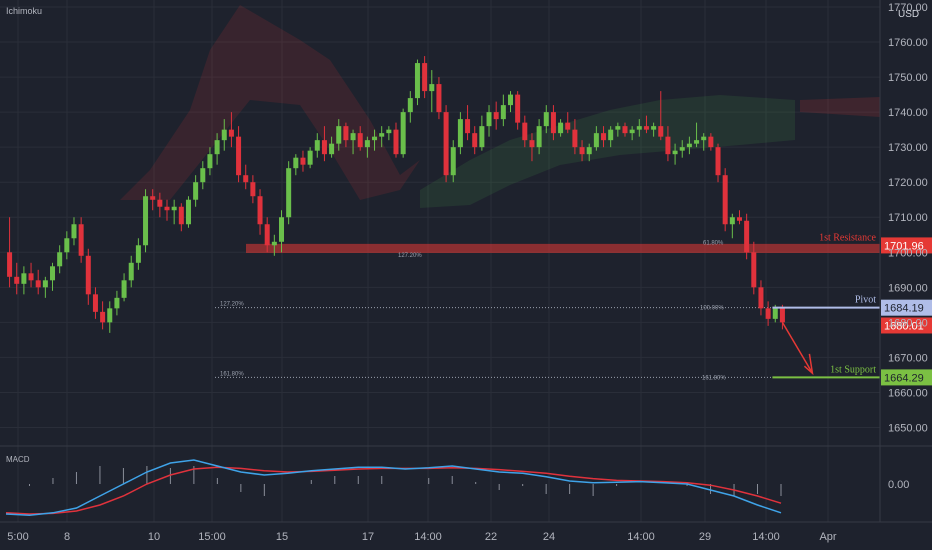 The image size is (932, 550). What do you see at coordinates (865, 300) in the screenshot?
I see `pivot-name: Pivot` at bounding box center [865, 300].